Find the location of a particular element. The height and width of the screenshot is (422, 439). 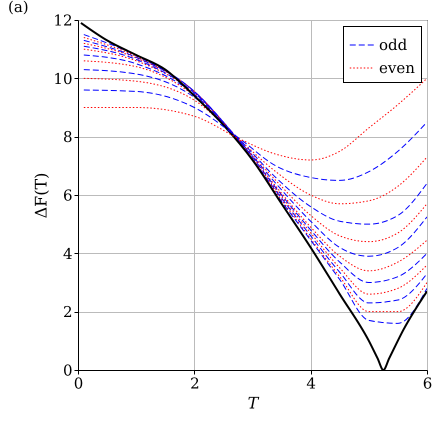

x-tick-label: 2 is located at coordinates (195, 383).